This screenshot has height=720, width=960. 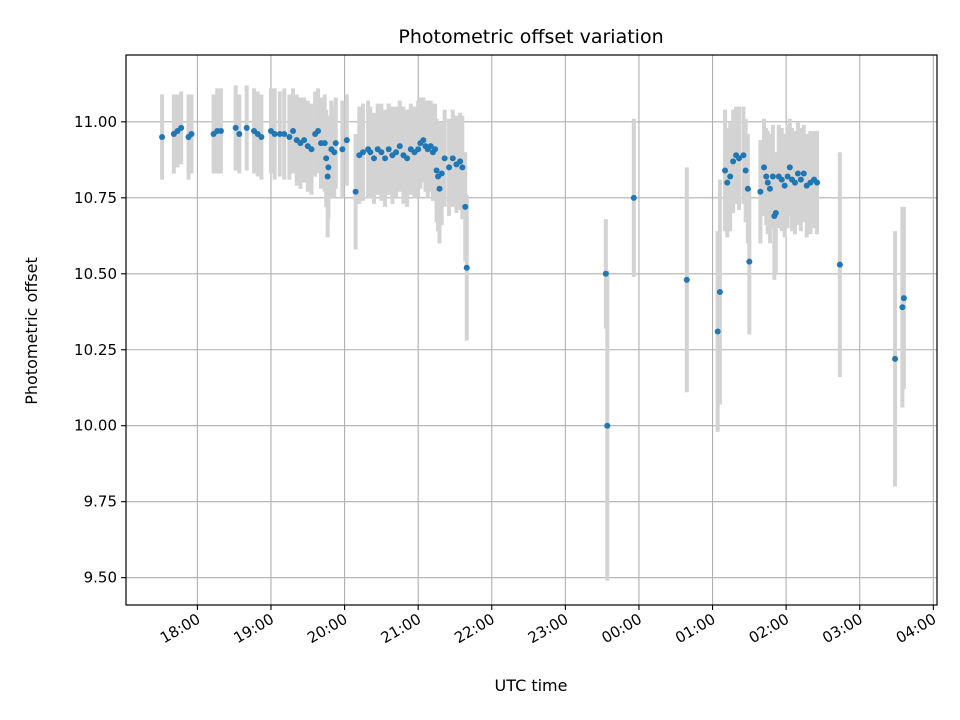 I want to click on y-tick-label: 10.50, so click(x=95, y=274).